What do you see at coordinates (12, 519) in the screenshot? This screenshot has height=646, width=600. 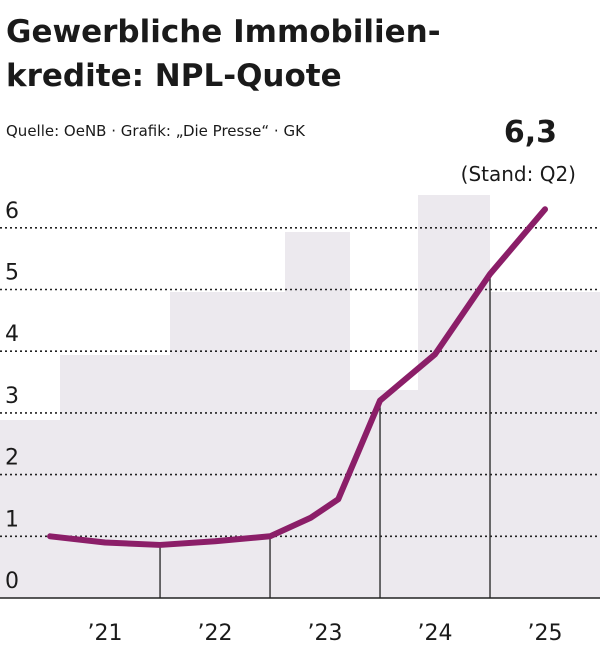 I see `y-tick-label: 1` at bounding box center [12, 519].